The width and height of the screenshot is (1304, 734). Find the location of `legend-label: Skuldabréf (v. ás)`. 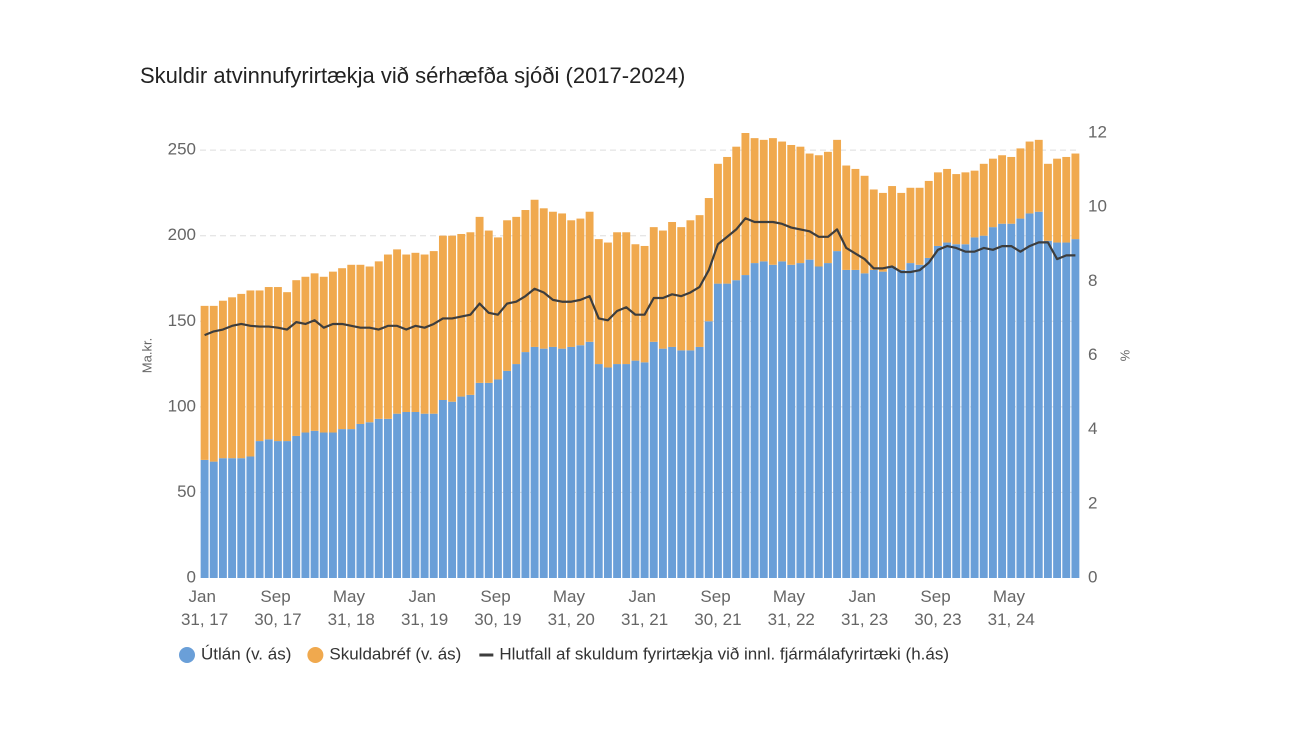

legend-label: Skuldabréf (v. ás) is located at coordinates (395, 653).